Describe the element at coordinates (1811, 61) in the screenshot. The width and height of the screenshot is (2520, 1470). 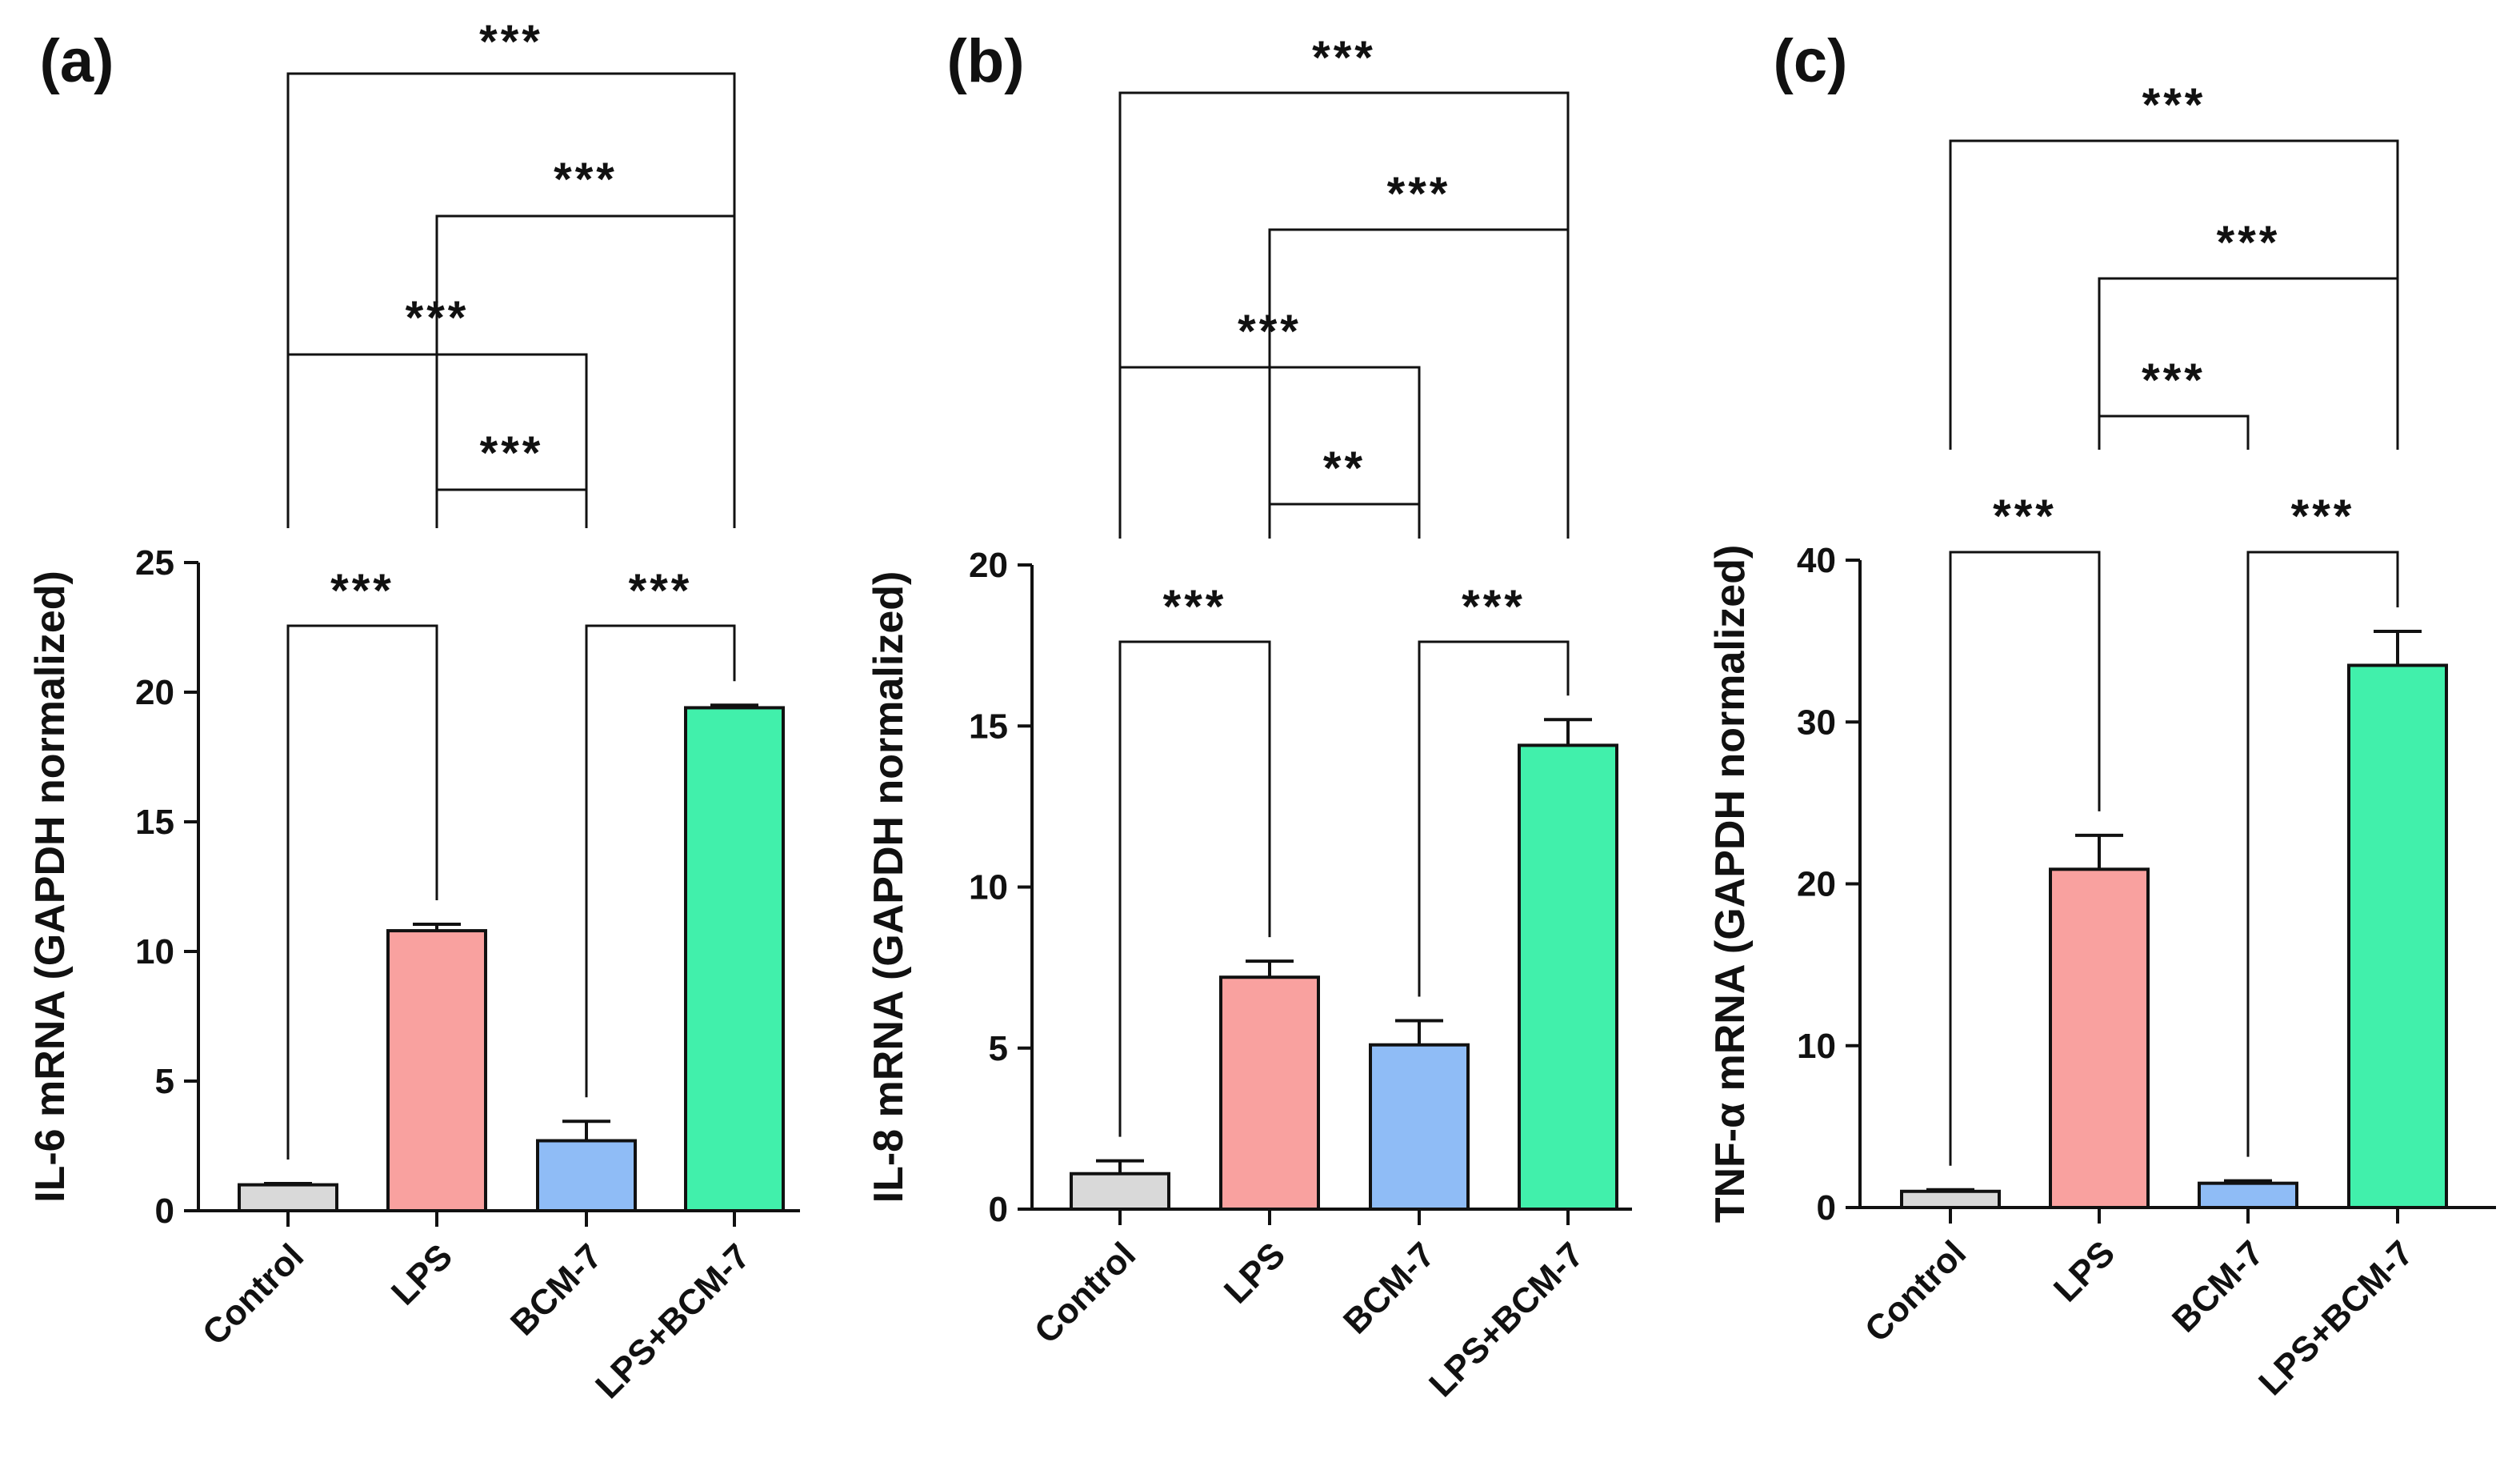
I see `panel-label: (c)` at that location.